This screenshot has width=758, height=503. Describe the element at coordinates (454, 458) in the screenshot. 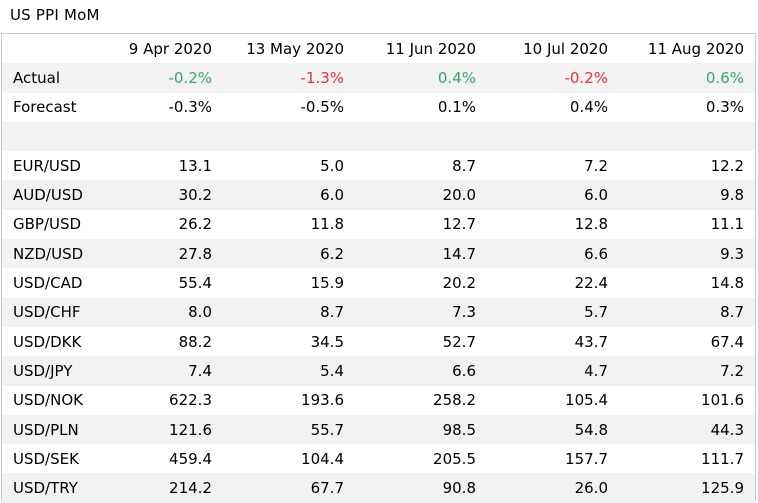

I see `table-cell: 205.5` at that location.